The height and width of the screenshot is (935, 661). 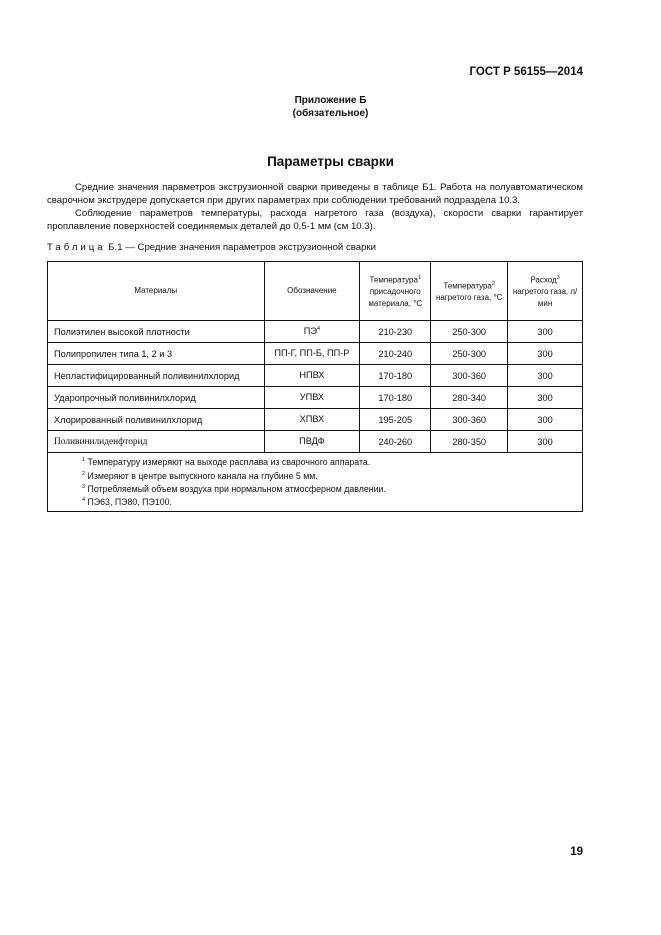 I want to click on cell-designation: ПЭ4, so click(x=312, y=331).